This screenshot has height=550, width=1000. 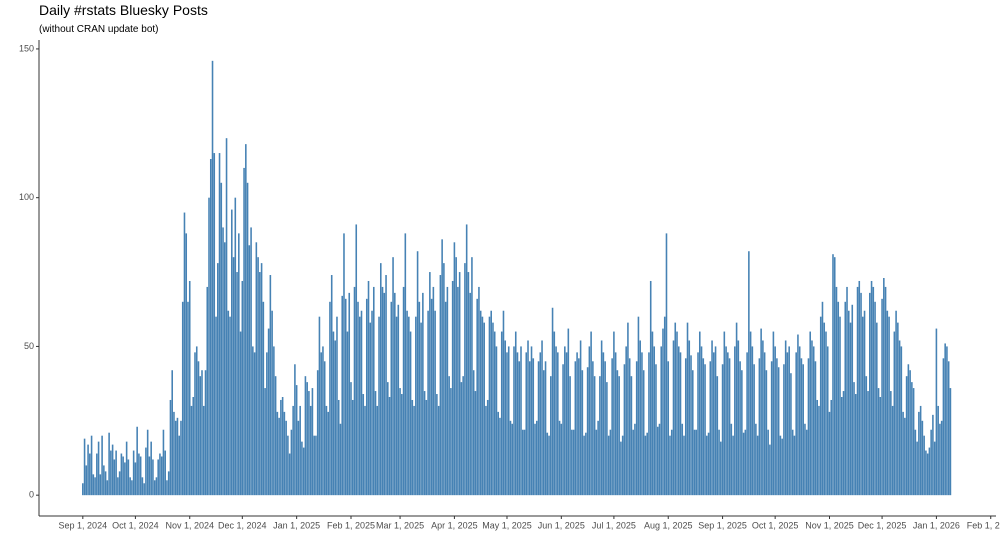 I want to click on x-tick-label: Jul 1, 2025, so click(x=614, y=525).